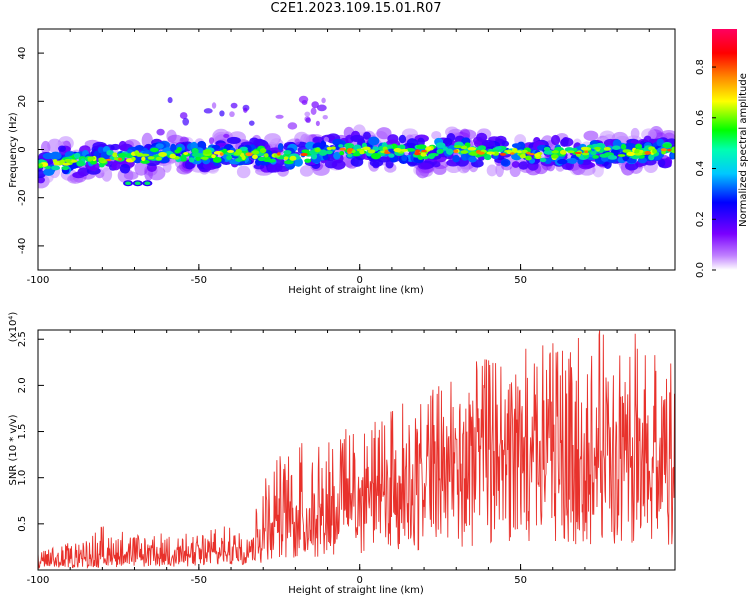  I want to click on x-tick-label: 0, so click(360, 580).